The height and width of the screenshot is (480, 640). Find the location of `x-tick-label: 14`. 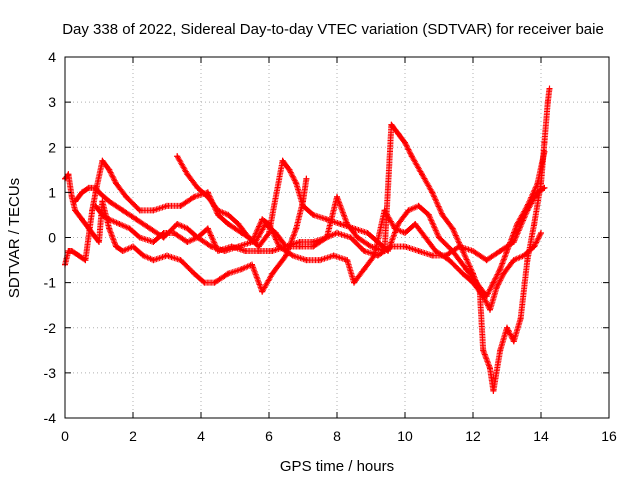

x-tick-label: 14 is located at coordinates (541, 436).